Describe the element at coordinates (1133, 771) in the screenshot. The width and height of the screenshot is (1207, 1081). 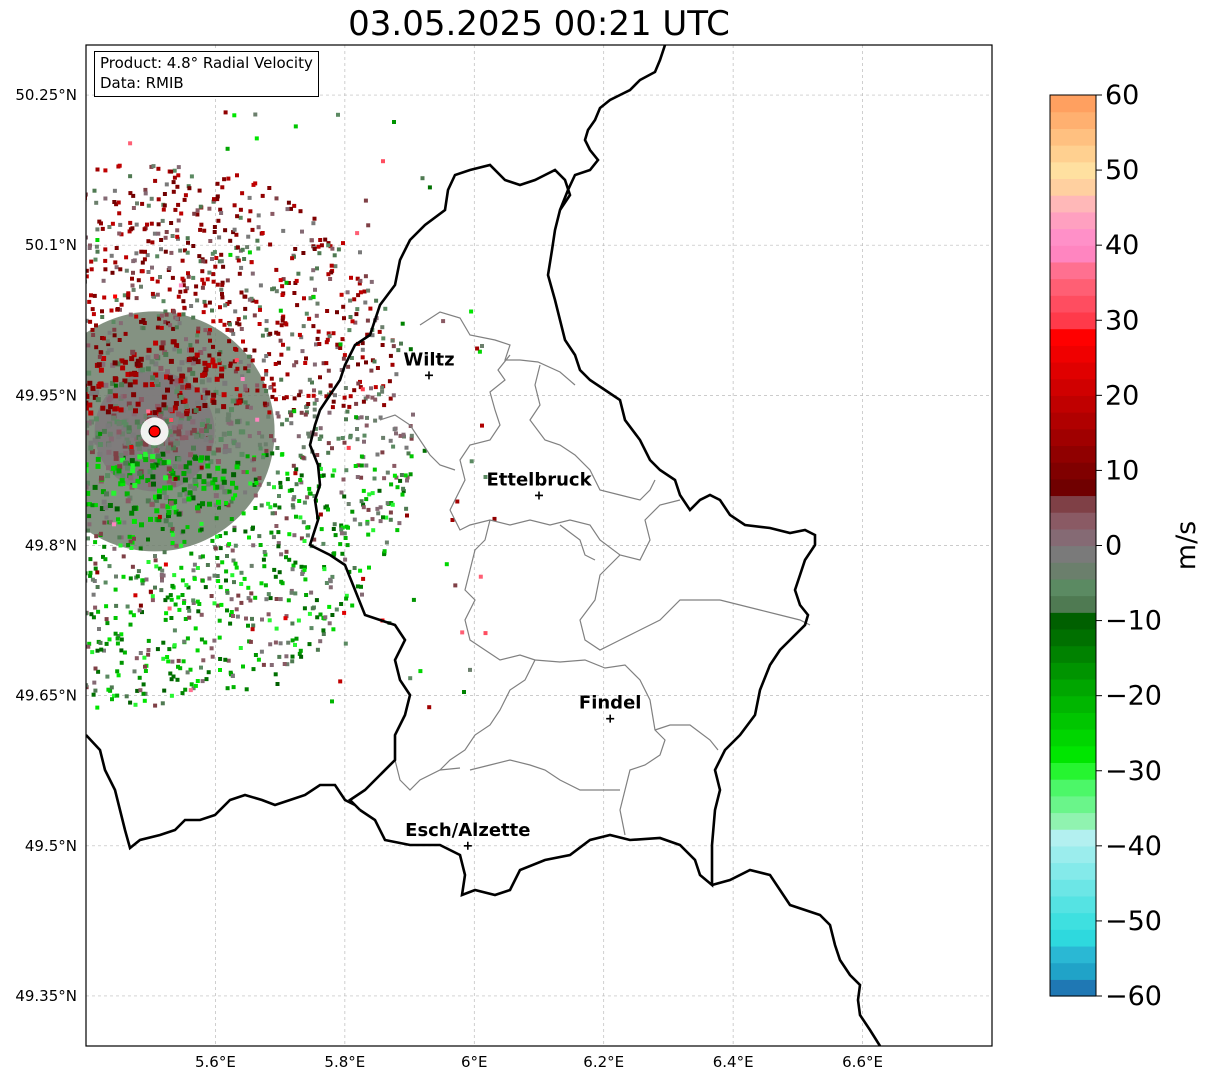
I see `colorbar-tick-label: −30` at that location.